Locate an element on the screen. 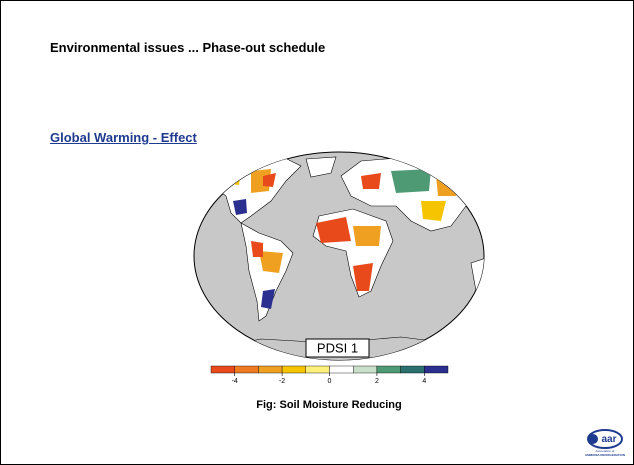 The image size is (634, 465). section-link: Global Warming - Effect is located at coordinates (123, 137).